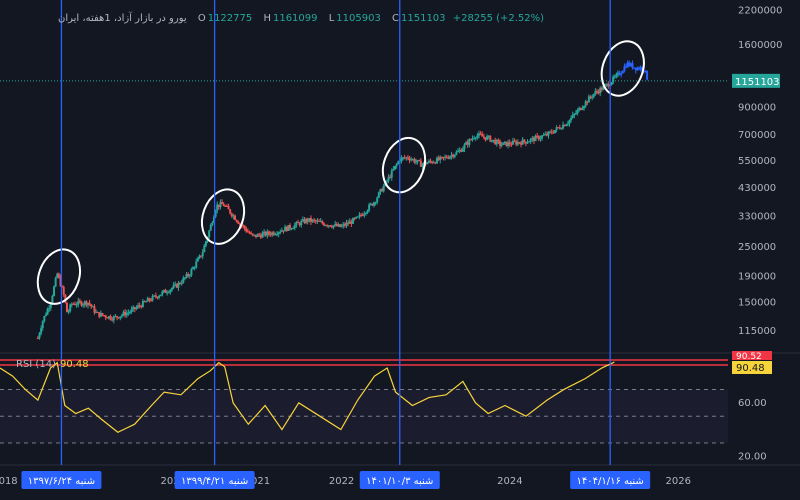 This screenshot has width=800, height=500. What do you see at coordinates (756, 80) in the screenshot?
I see `last-price-tag` at bounding box center [756, 80].